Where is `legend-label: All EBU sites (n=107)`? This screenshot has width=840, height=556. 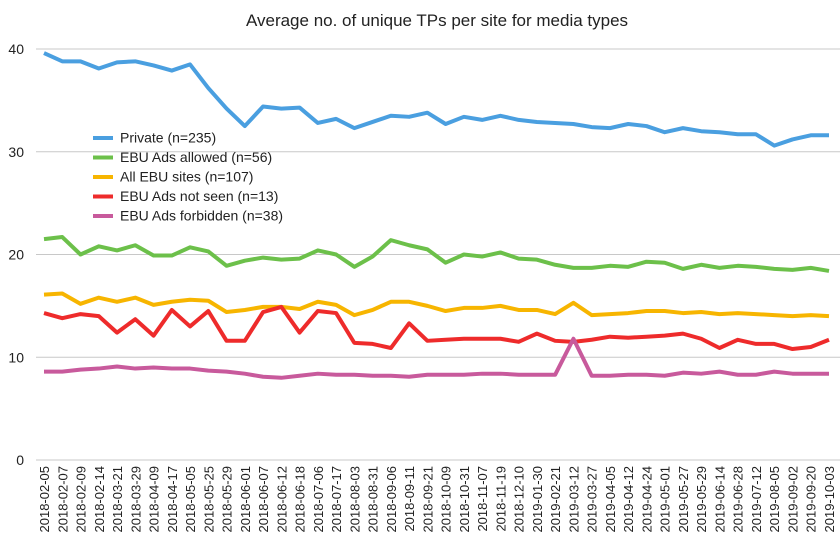
legend-label: All EBU sites (n=107) is located at coordinates (186, 177).